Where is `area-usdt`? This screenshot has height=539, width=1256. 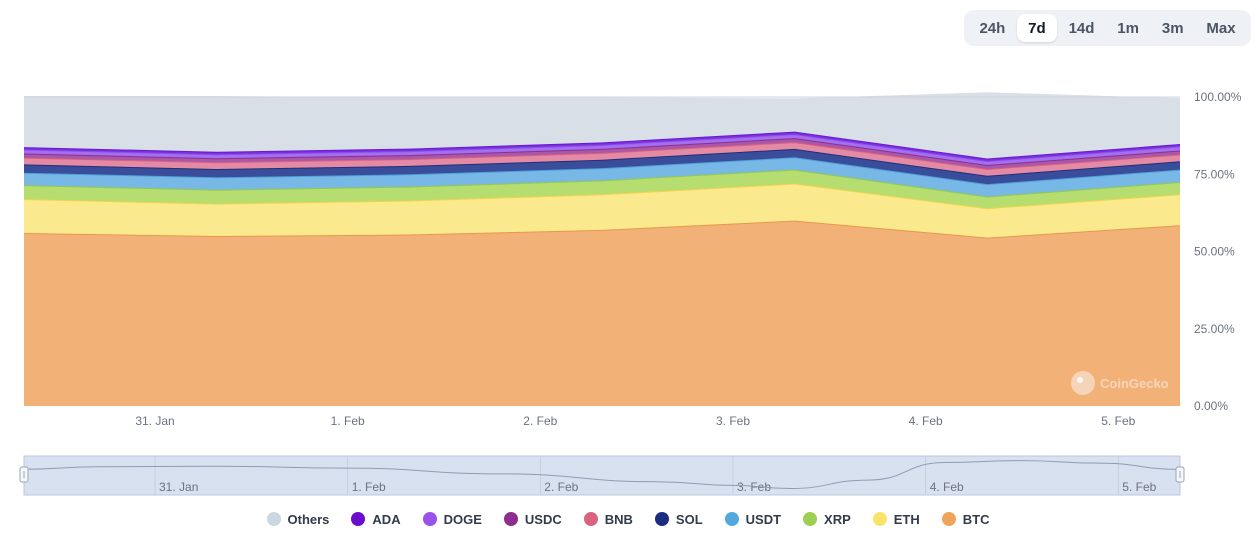
area-usdt is located at coordinates (602, 177).